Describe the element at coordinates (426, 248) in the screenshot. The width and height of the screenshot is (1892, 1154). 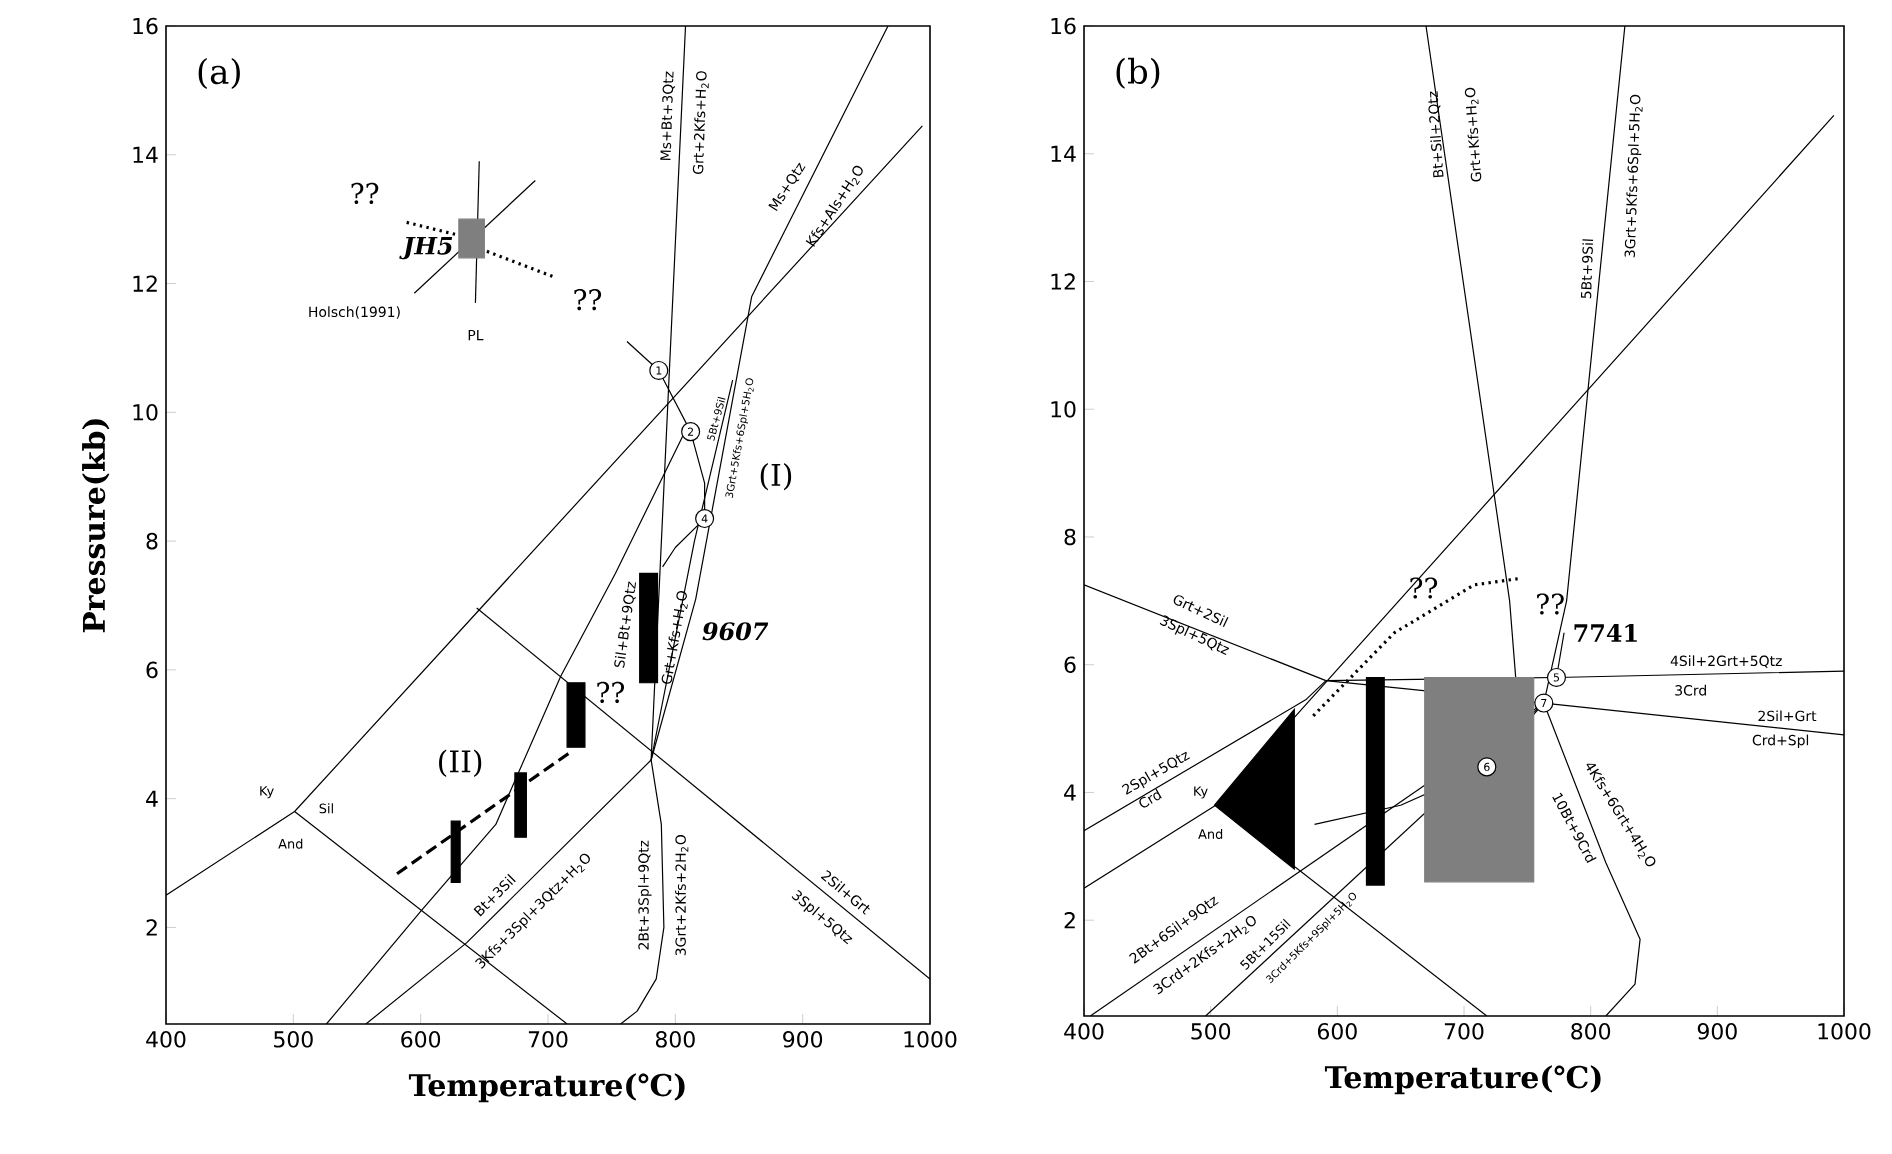
I see `annotation: JH5` at that location.